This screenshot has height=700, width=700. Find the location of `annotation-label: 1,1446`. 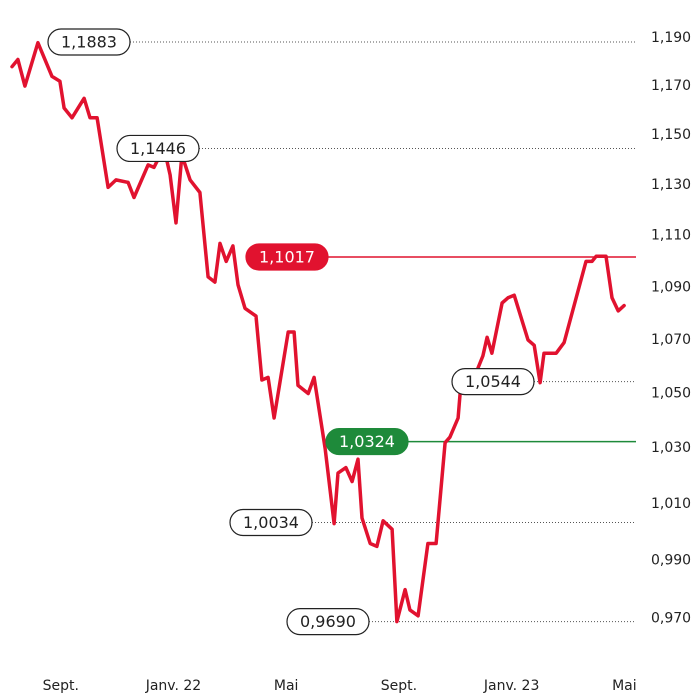

annotation-label: 1,1446 is located at coordinates (158, 148).